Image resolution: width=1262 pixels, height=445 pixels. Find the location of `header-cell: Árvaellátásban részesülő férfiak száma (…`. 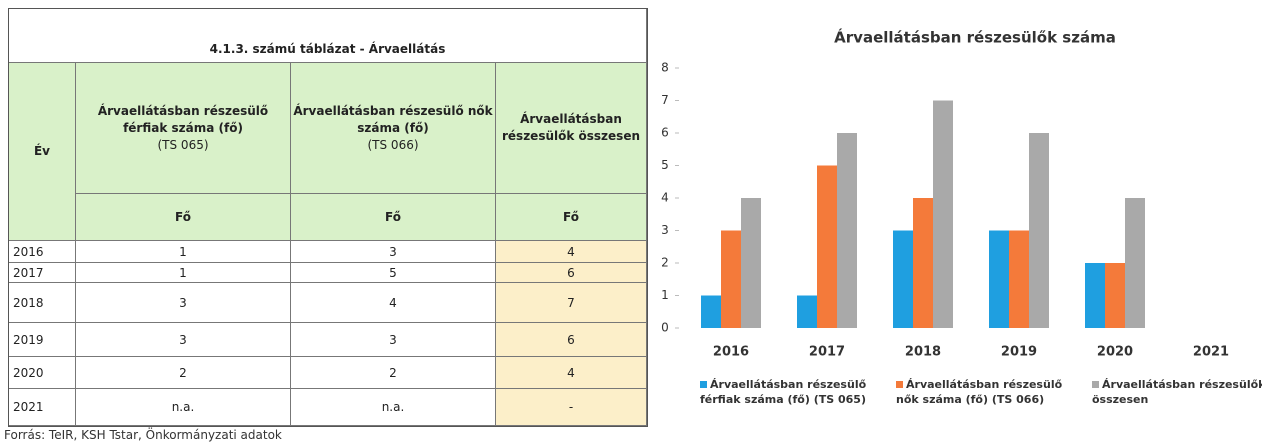

header-cell: Árvaellátásban részesülő férfiak száma (… is located at coordinates (183, 128).